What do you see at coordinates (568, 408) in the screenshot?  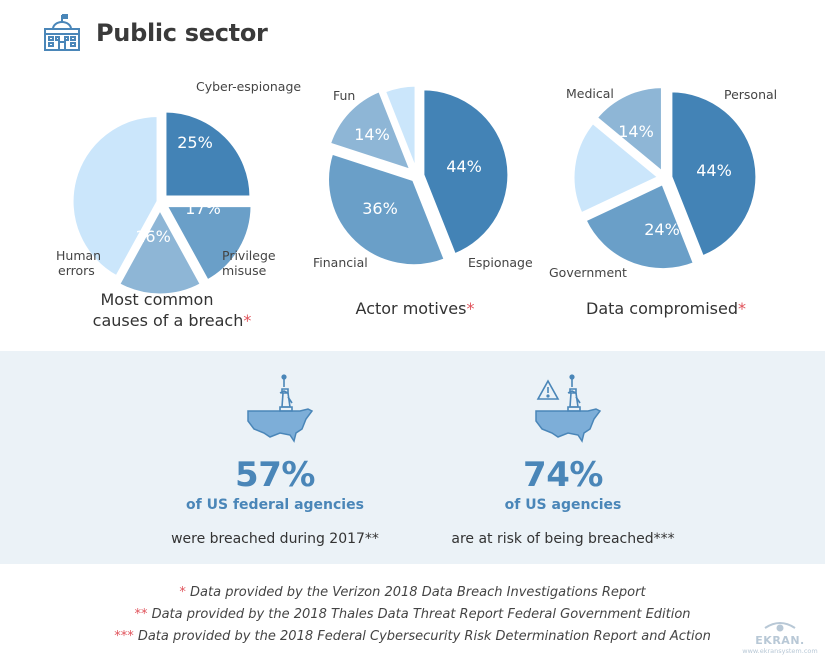 I see `us-map-warning-icon` at bounding box center [568, 408].